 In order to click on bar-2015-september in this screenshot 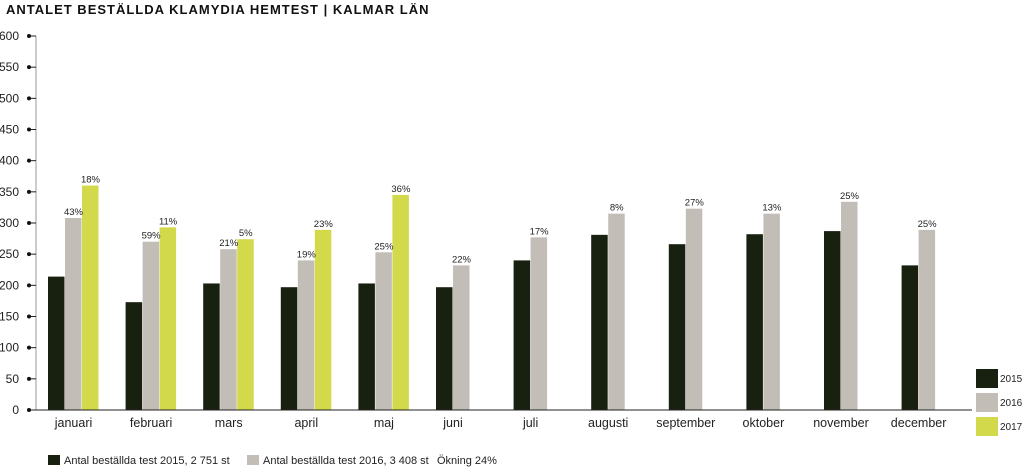, I will do `click(677, 327)`.